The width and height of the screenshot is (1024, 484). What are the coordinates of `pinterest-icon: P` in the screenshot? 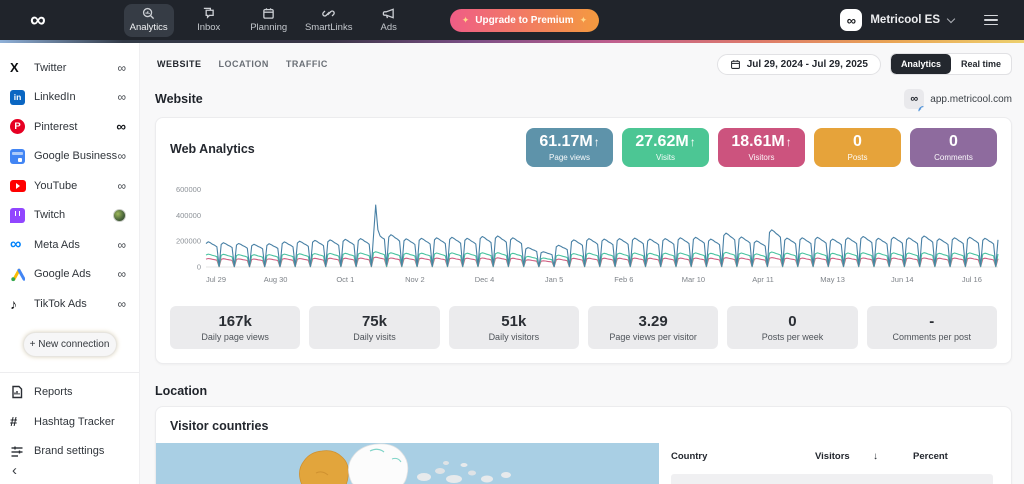 It's located at (20, 127).